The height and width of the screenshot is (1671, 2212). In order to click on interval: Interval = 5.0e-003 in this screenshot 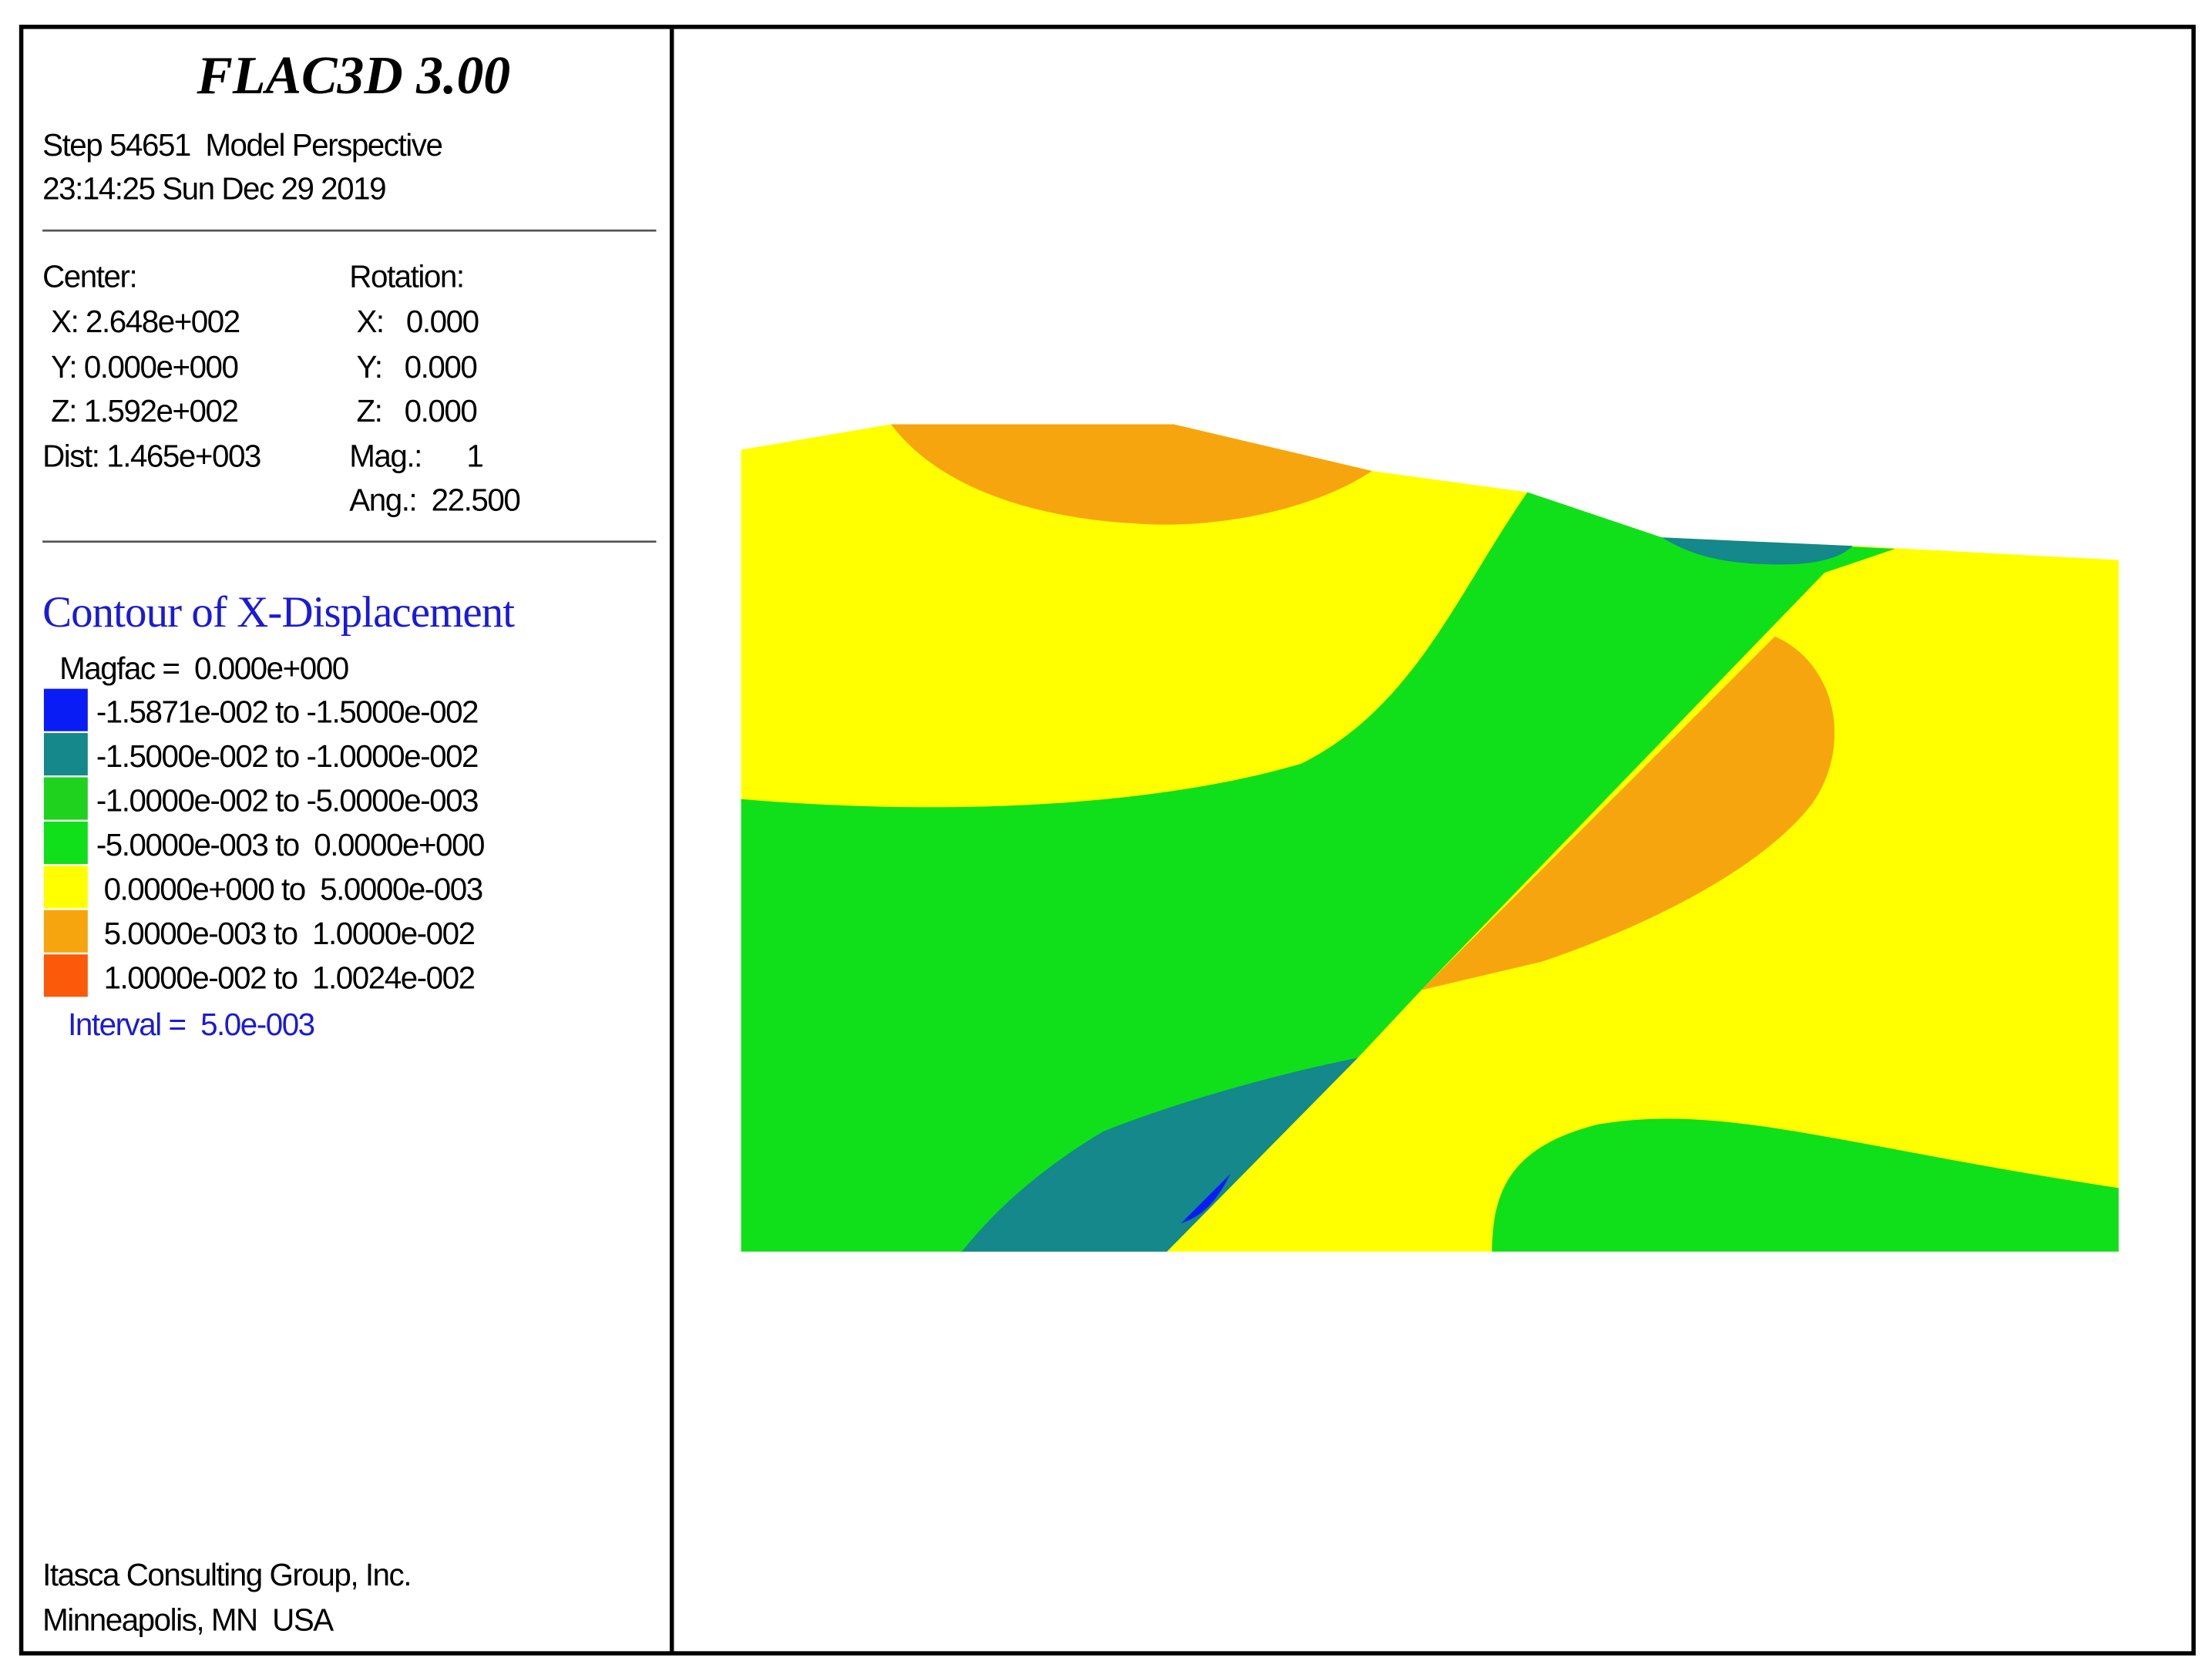, I will do `click(191, 1024)`.